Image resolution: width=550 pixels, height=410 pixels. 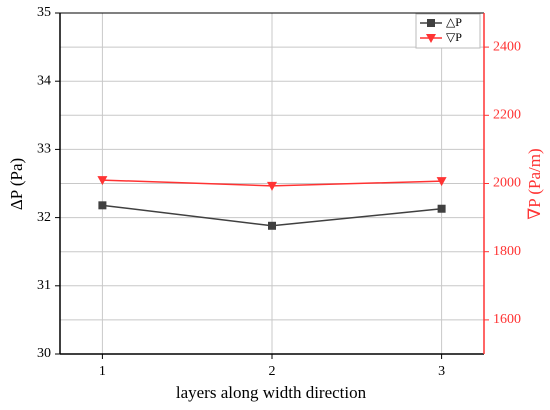 What do you see at coordinates (507, 46) in the screenshot?
I see `y2-tick-label: 2400` at bounding box center [507, 46].